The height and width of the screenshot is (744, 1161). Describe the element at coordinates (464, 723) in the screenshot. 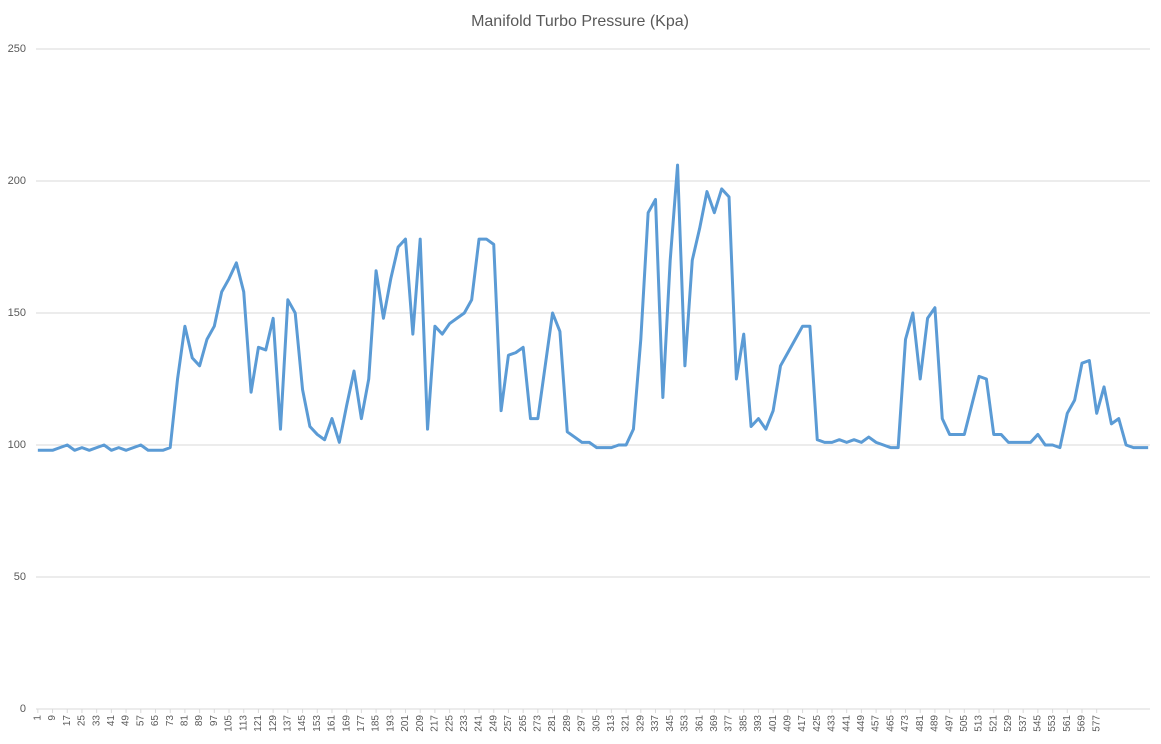

I see `x-tick-label: 233` at that location.